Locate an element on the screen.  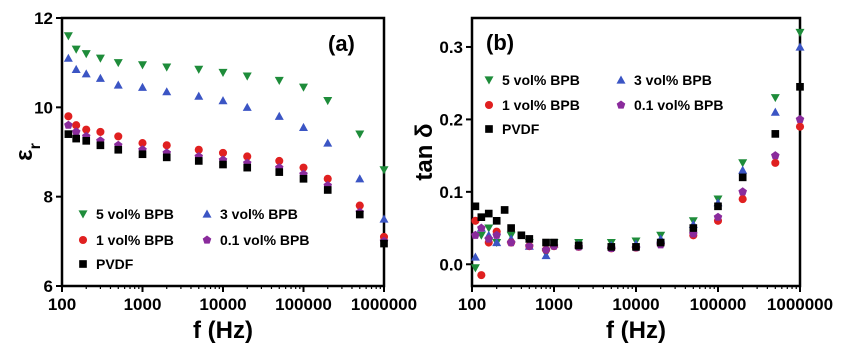
y-axis-title-main: ε is located at coordinates (24, 154).